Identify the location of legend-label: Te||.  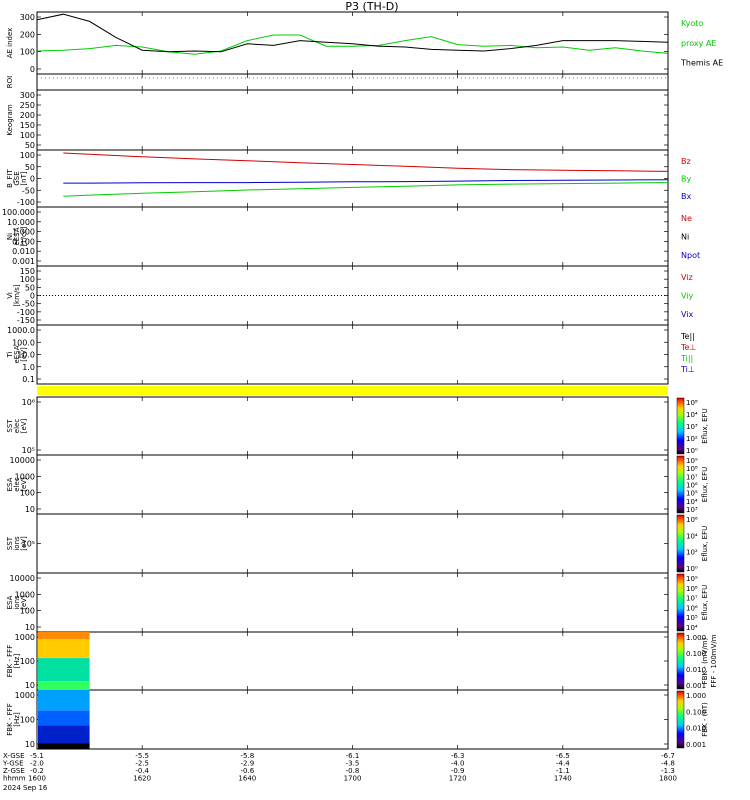
(687, 336).